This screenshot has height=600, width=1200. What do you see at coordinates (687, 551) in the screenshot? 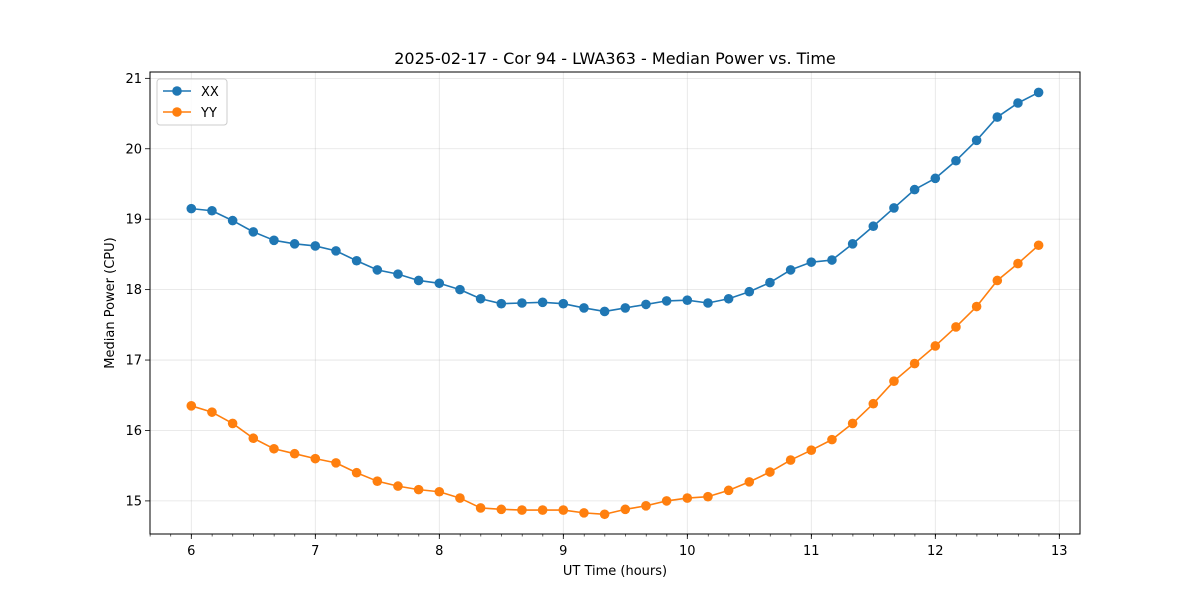
I see `x-tick-label: 10` at bounding box center [687, 551].